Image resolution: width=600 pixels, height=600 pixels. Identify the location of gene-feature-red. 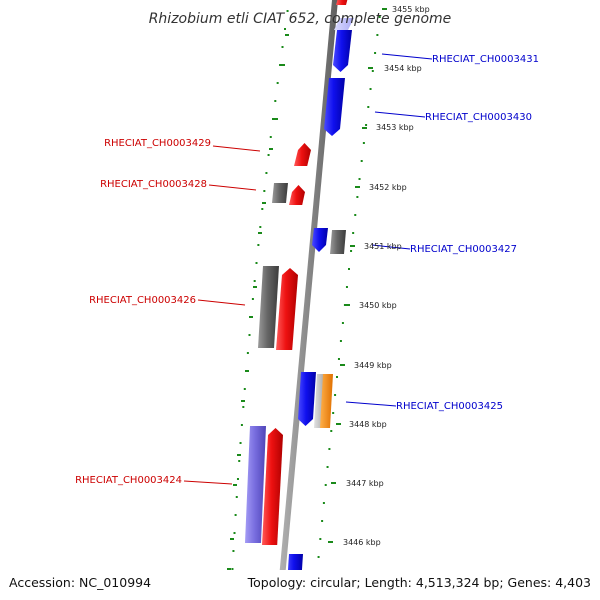
(342, 2).